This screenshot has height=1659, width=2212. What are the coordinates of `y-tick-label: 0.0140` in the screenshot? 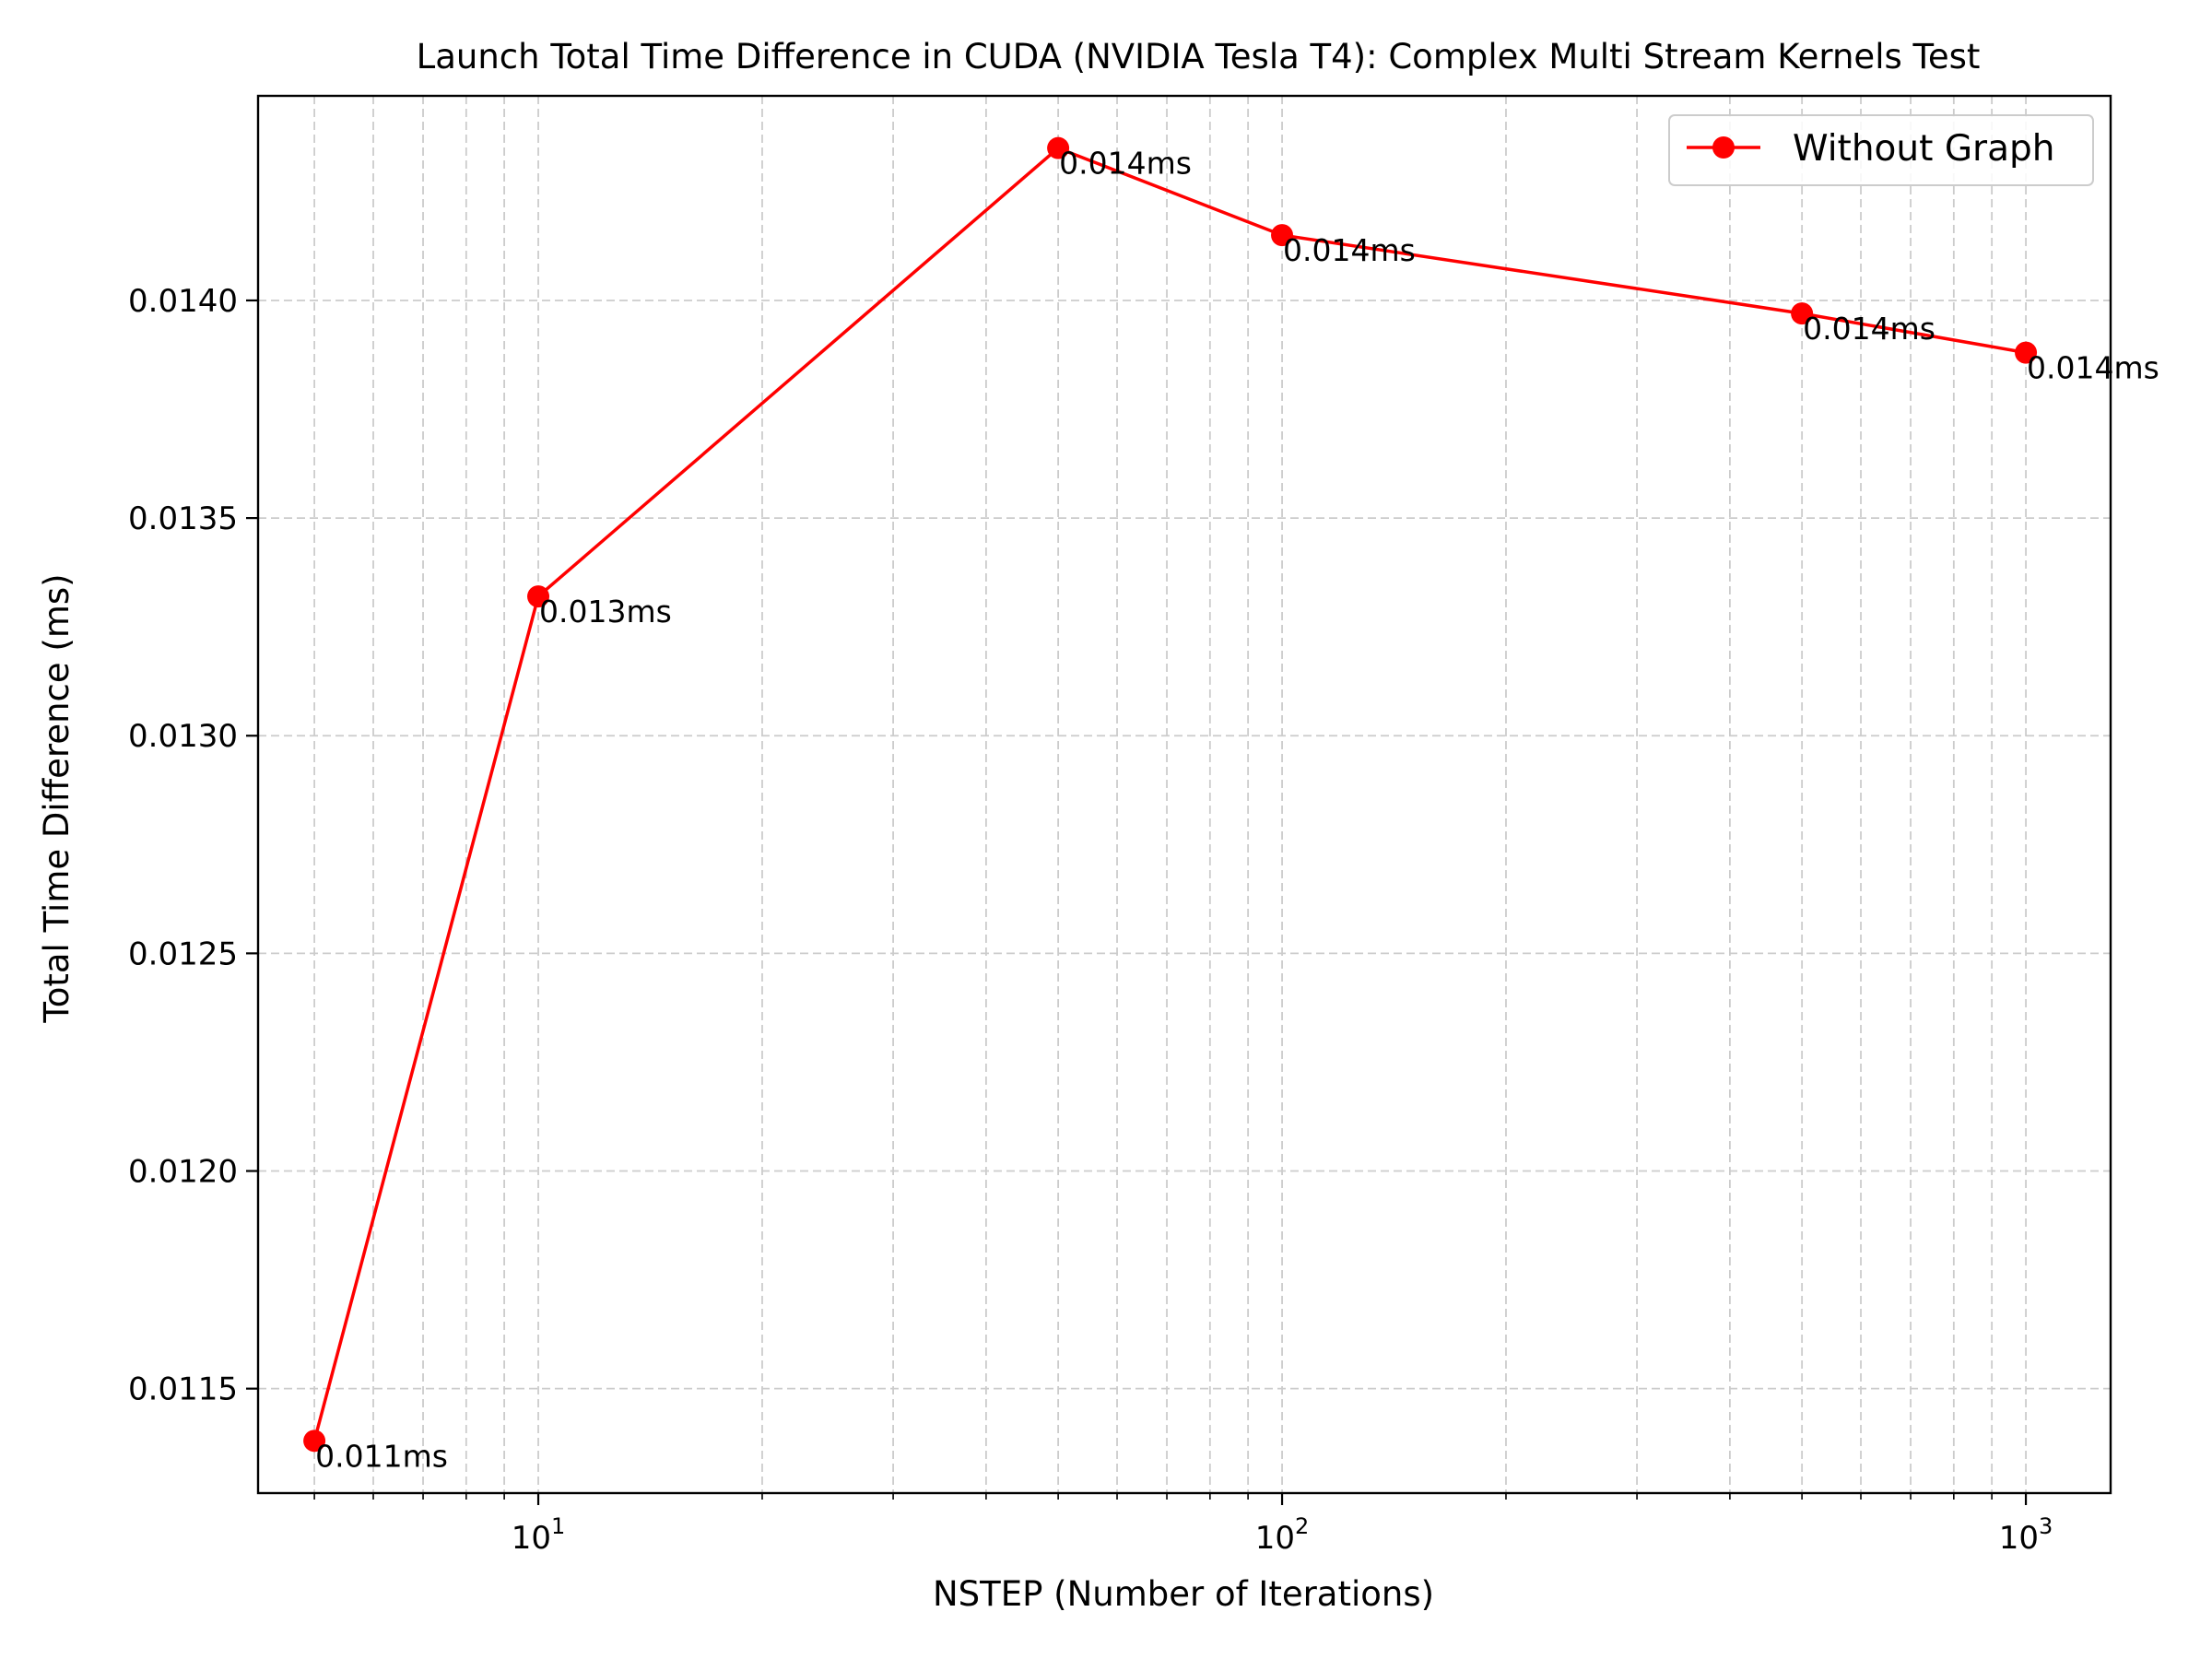 It's located at (183, 301).